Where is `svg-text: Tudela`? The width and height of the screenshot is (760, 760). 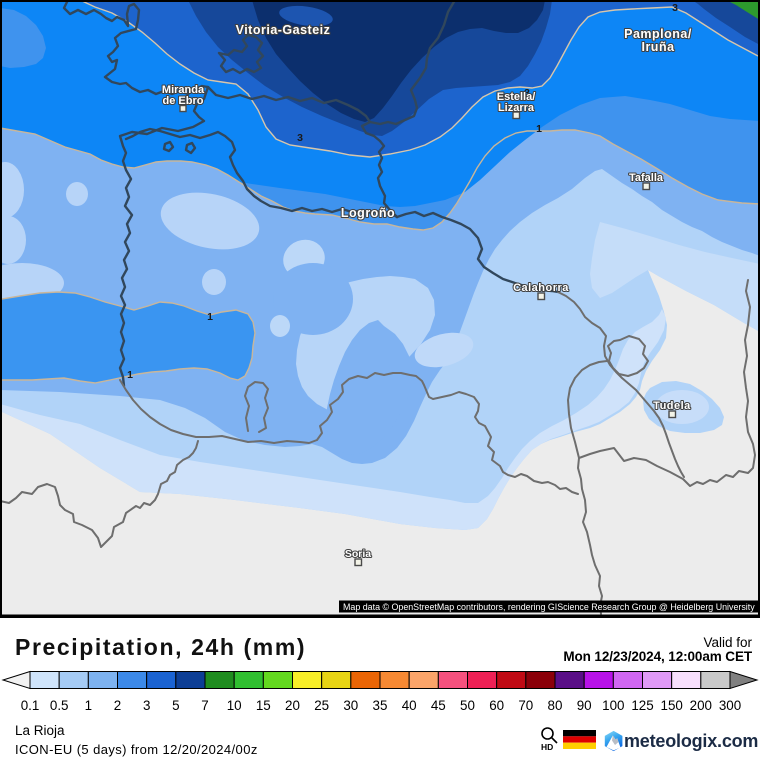 svg-text: Tudela is located at coordinates (672, 406).